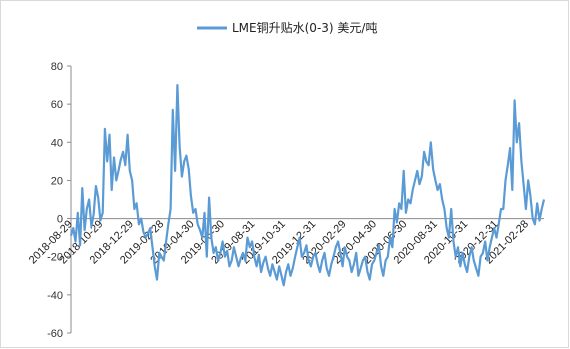 Image resolution: width=570 pixels, height=349 pixels. What do you see at coordinates (57, 105) in the screenshot?
I see `y-tick-label: 60` at bounding box center [57, 105].